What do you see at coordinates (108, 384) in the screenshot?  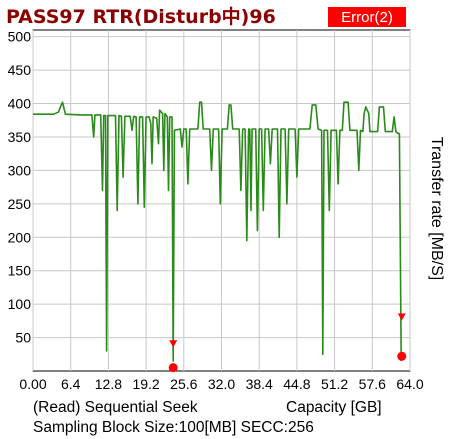 I see `x-tick-label: 12.8` at bounding box center [108, 384].